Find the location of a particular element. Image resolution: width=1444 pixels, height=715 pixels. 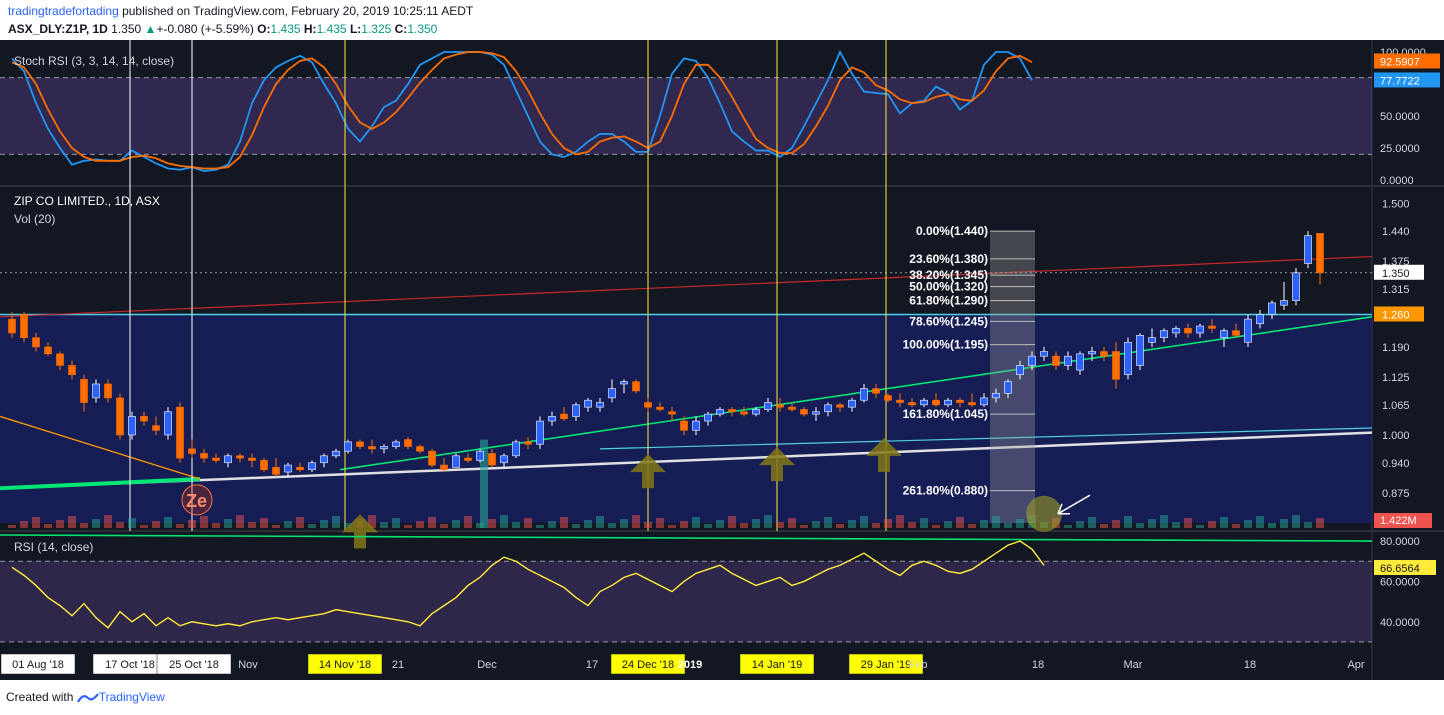

x-axis-label: 14 Jan '19 is located at coordinates (777, 665).